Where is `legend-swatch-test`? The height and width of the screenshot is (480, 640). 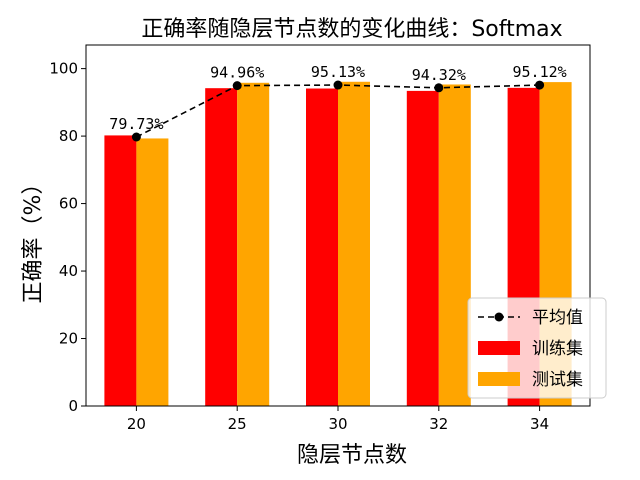
legend-swatch-test is located at coordinates (499, 379).